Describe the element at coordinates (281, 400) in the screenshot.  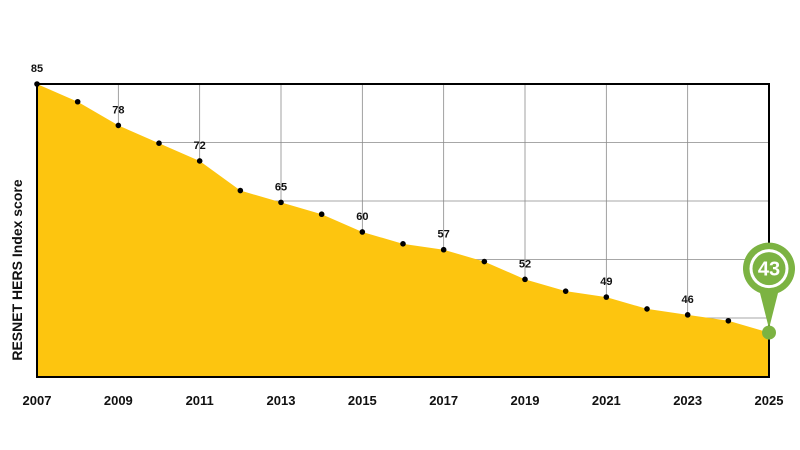
I see `x-tick-label: 2013` at that location.